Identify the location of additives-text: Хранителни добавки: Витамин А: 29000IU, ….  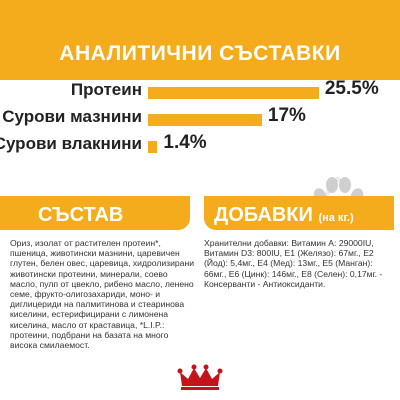
(293, 263).